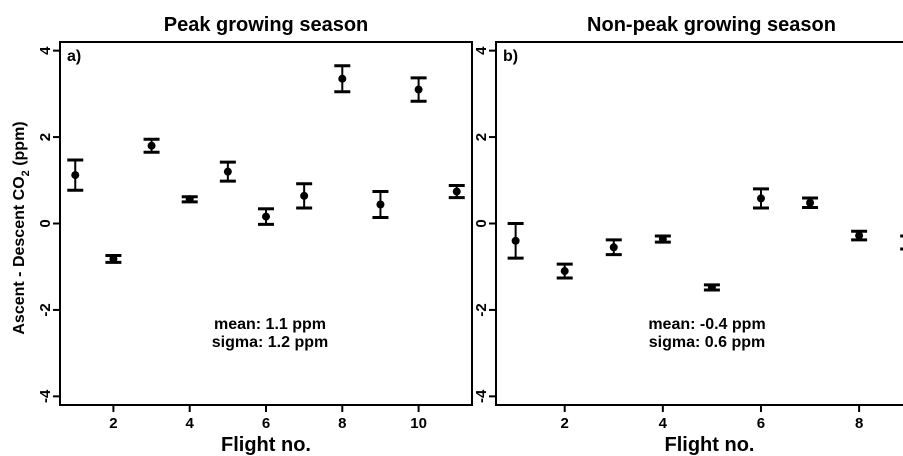  What do you see at coordinates (266, 25) in the screenshot?
I see `panel-title: Peak growing season` at bounding box center [266, 25].